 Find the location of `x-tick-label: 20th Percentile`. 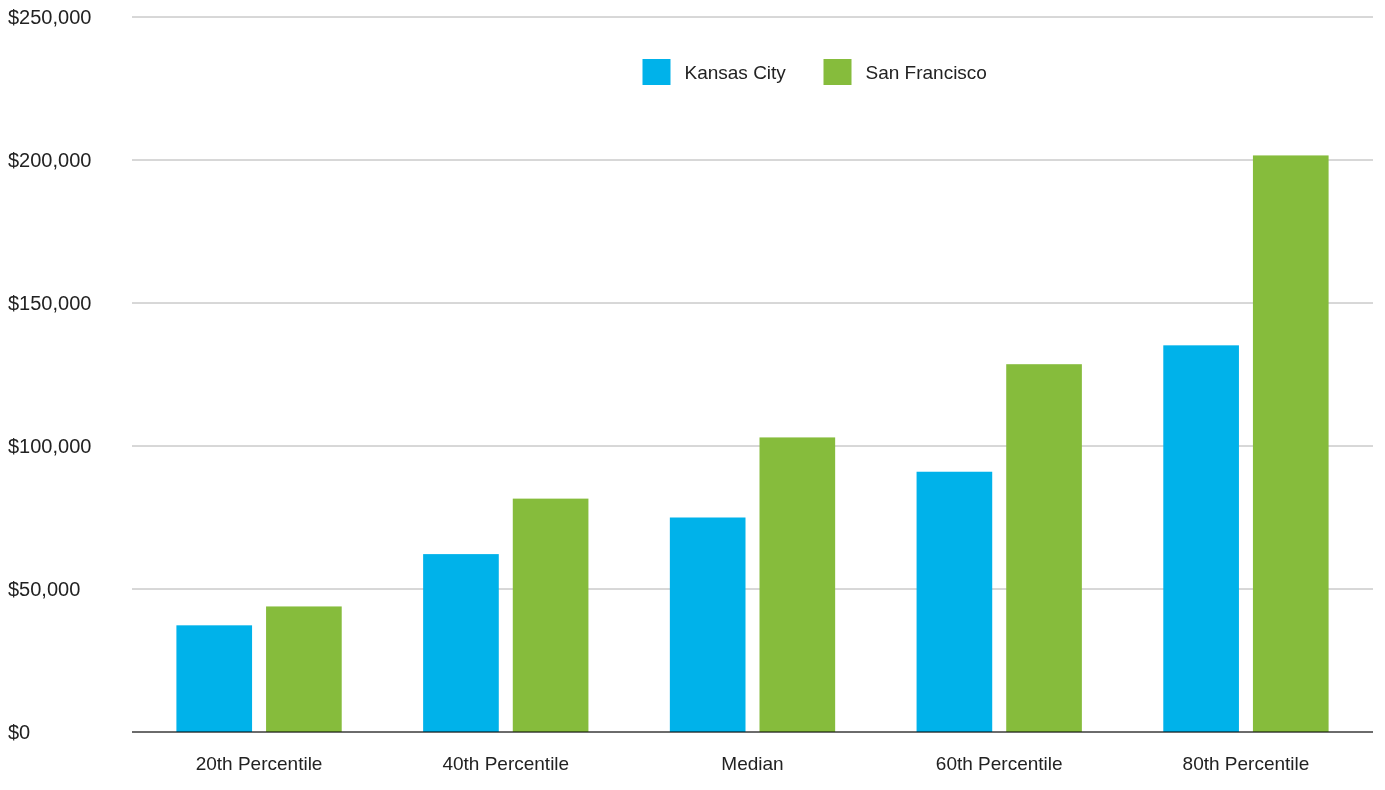

x-tick-label: 20th Percentile is located at coordinates (259, 763).